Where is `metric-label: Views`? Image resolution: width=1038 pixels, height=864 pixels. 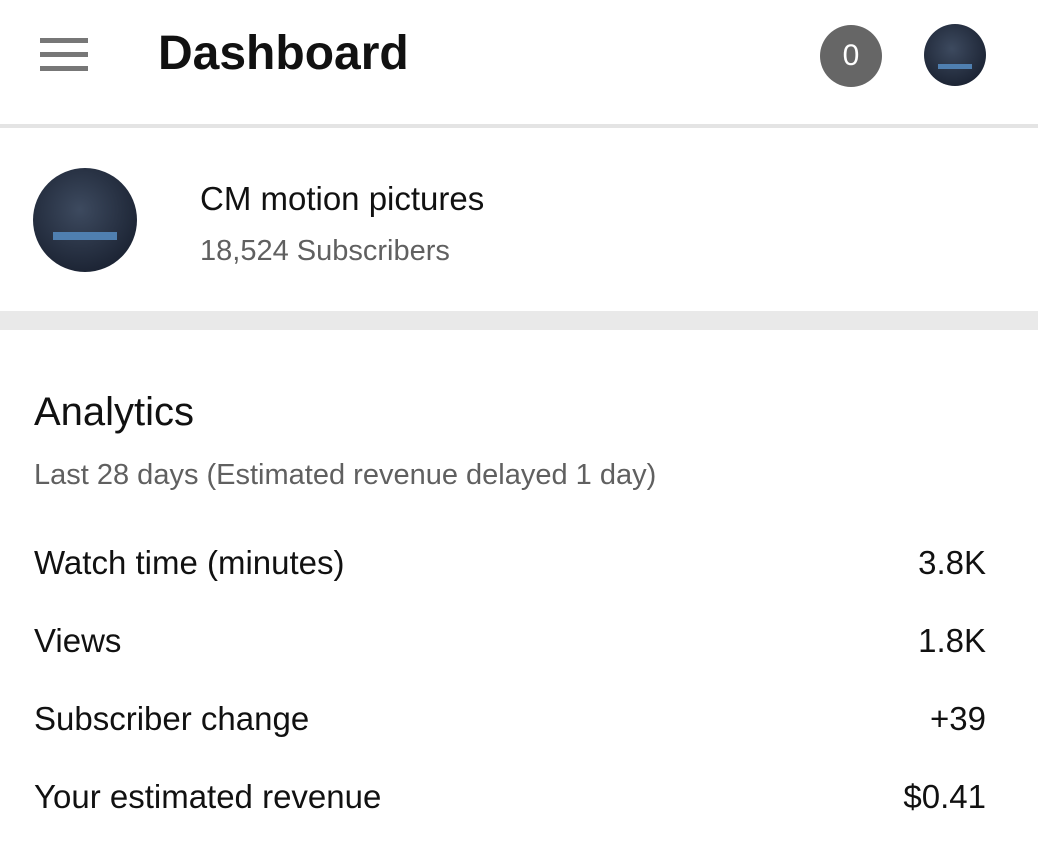 metric-label: Views is located at coordinates (78, 640).